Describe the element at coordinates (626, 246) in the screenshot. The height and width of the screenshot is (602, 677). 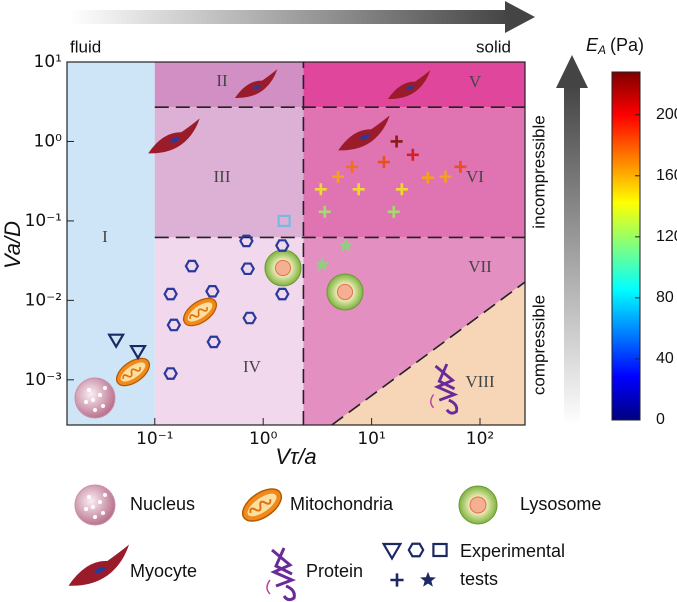
I see `colorbar` at that location.